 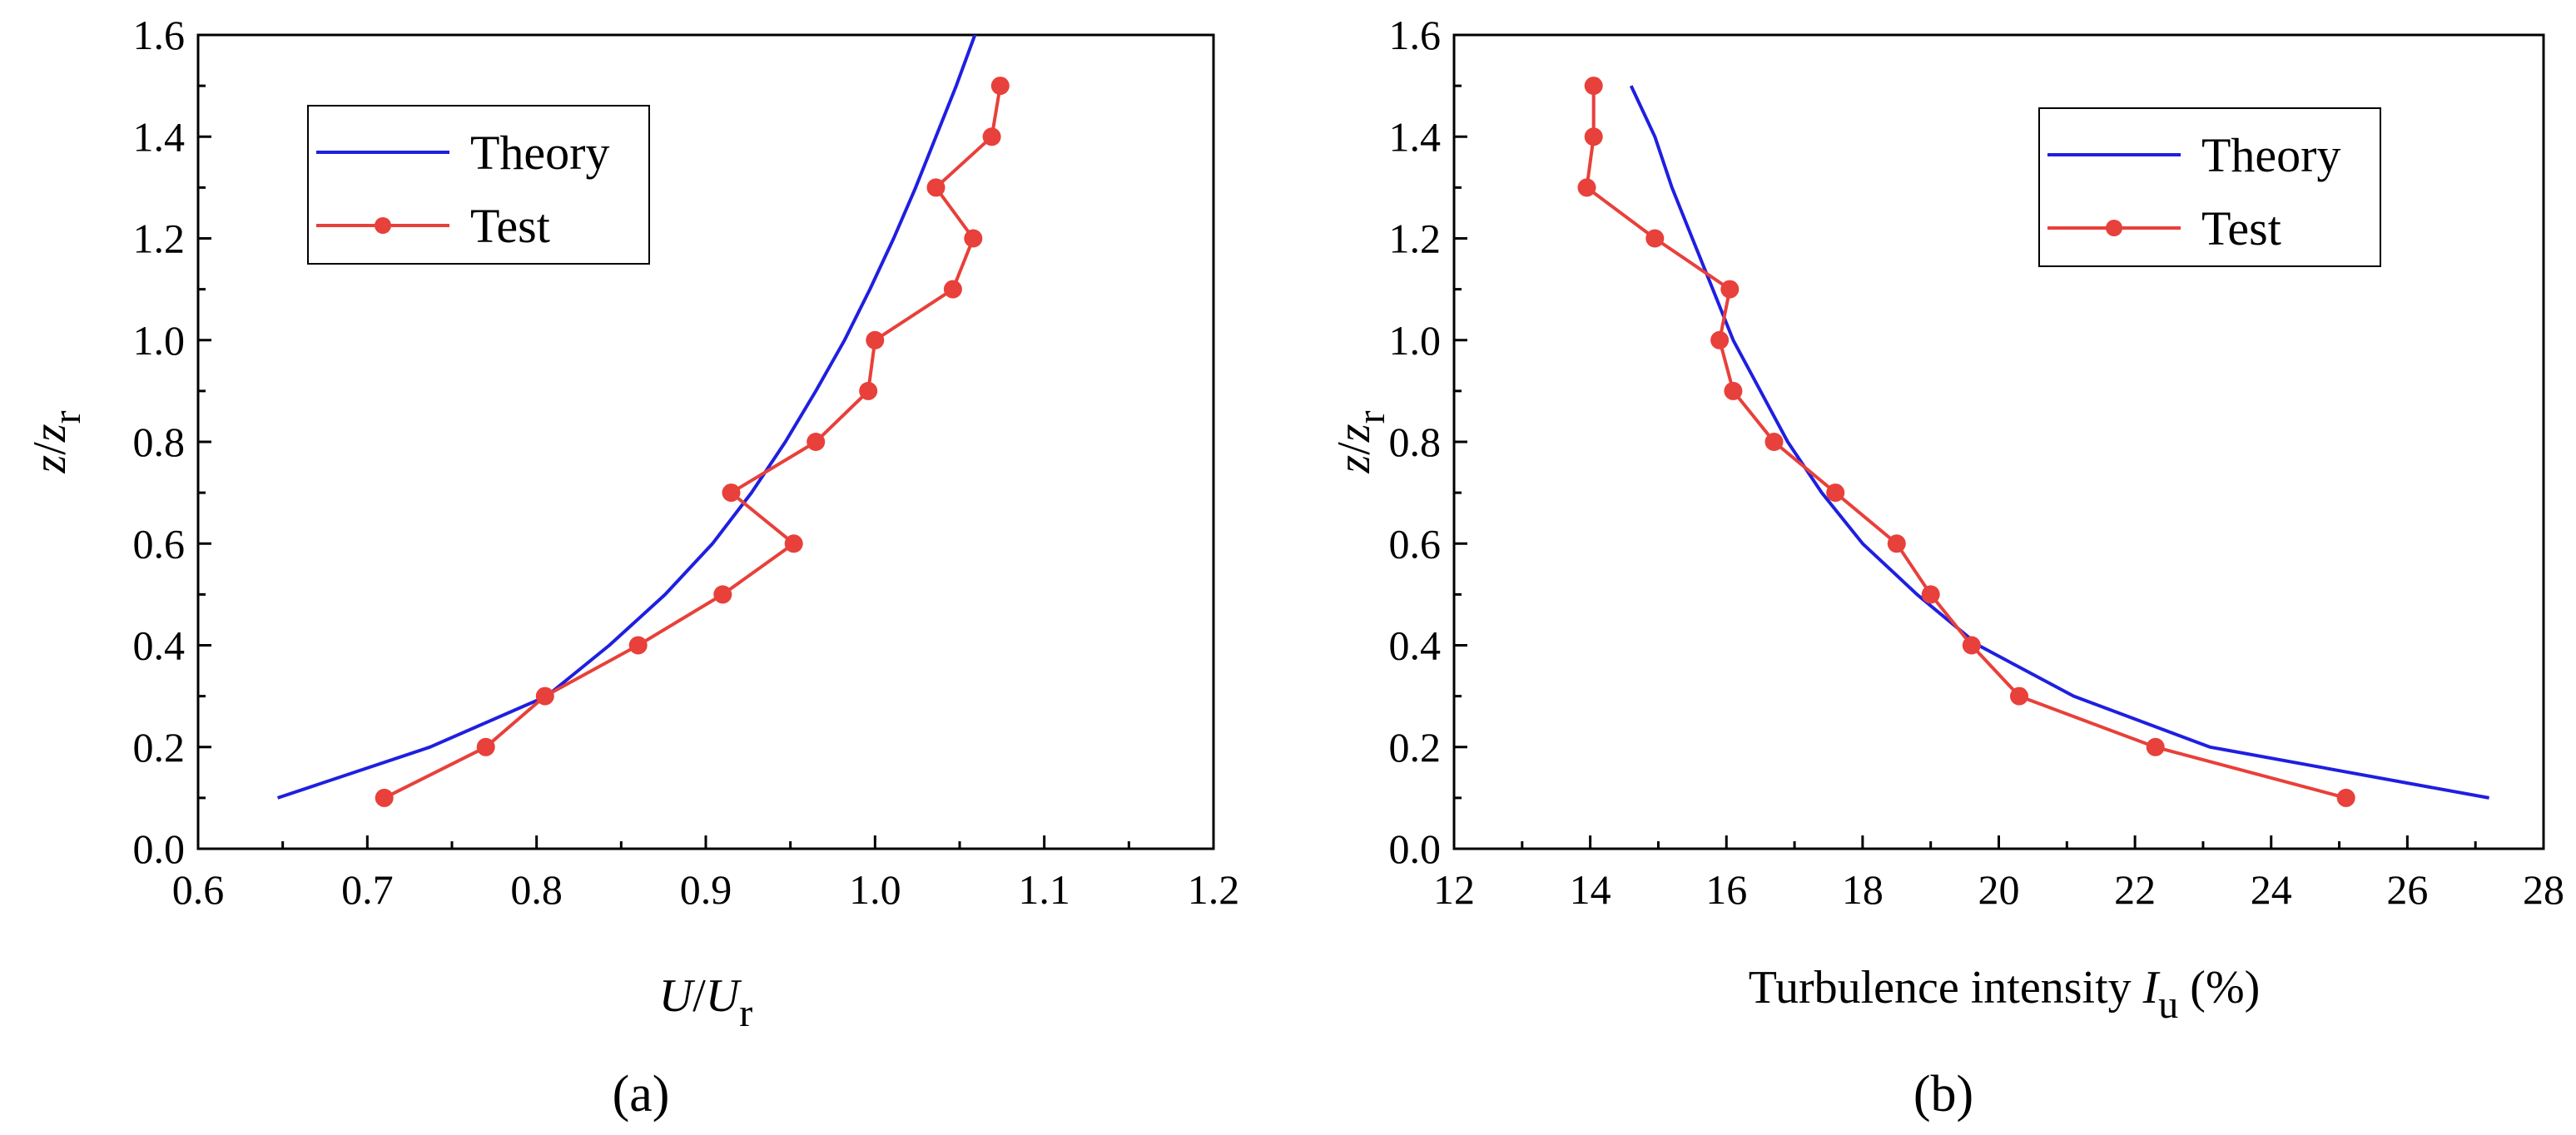 I want to click on y-tick-label-b: 1.6, so click(x=1415, y=35).